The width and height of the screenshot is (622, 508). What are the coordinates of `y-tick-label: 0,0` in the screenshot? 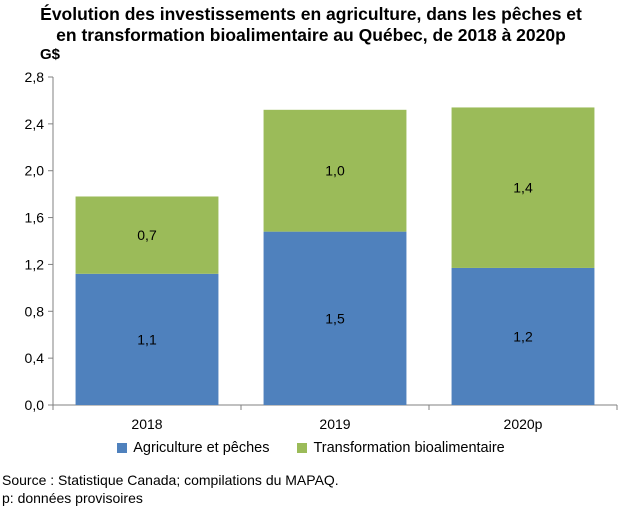 It's located at (35, 405).